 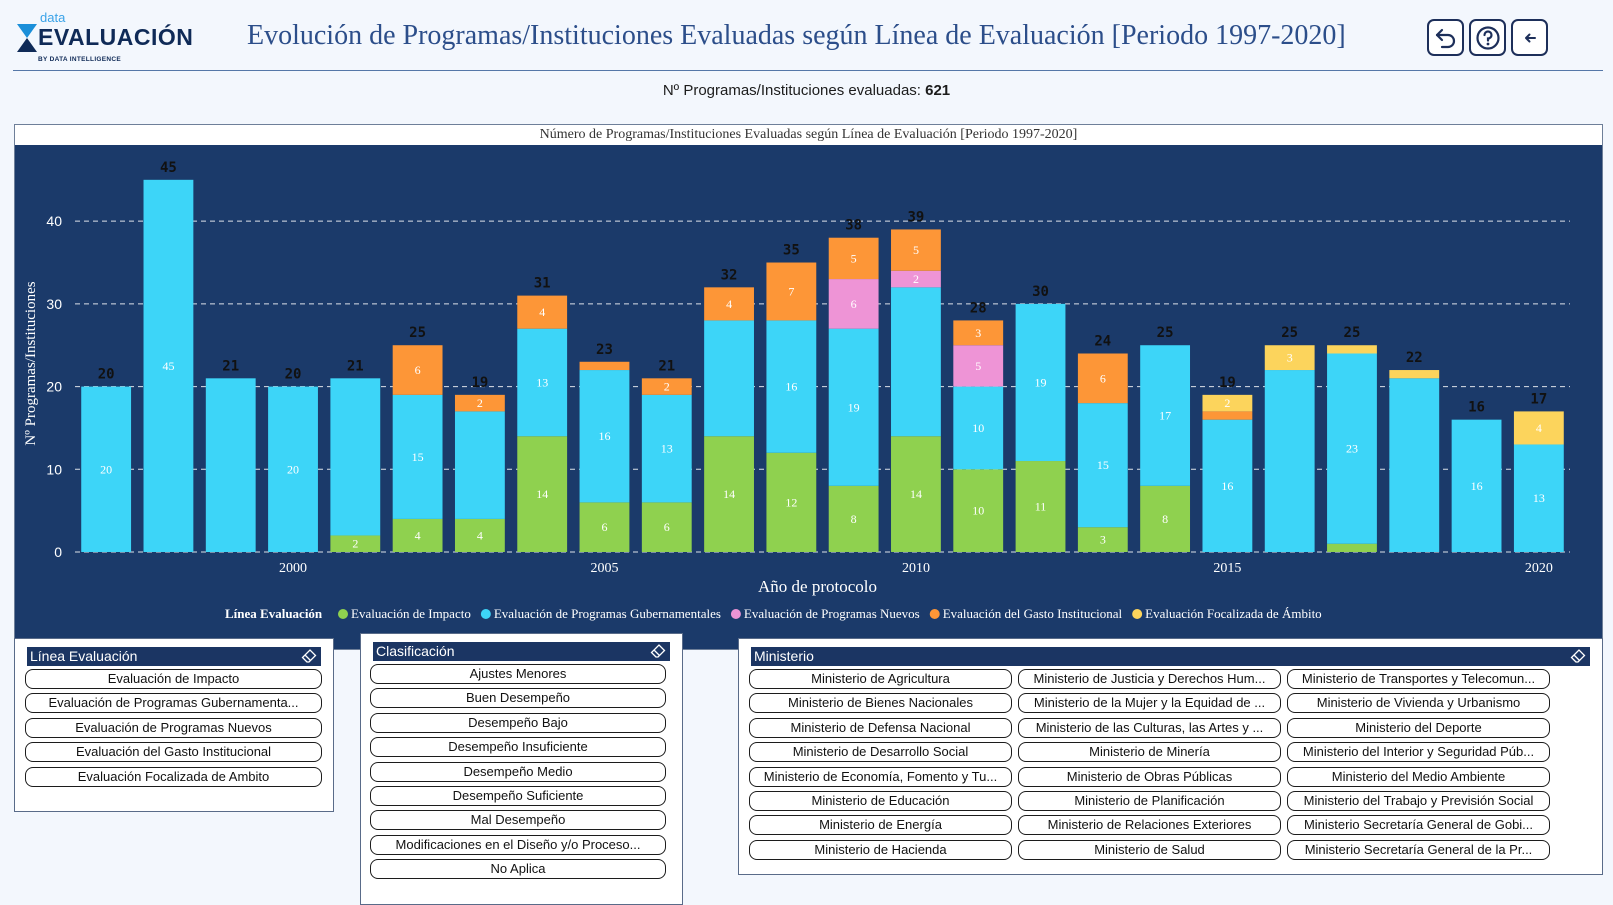 What do you see at coordinates (173, 727) in the screenshot?
I see `slicer-linea-option: Evaluación de Programas Nuevos` at bounding box center [173, 727].